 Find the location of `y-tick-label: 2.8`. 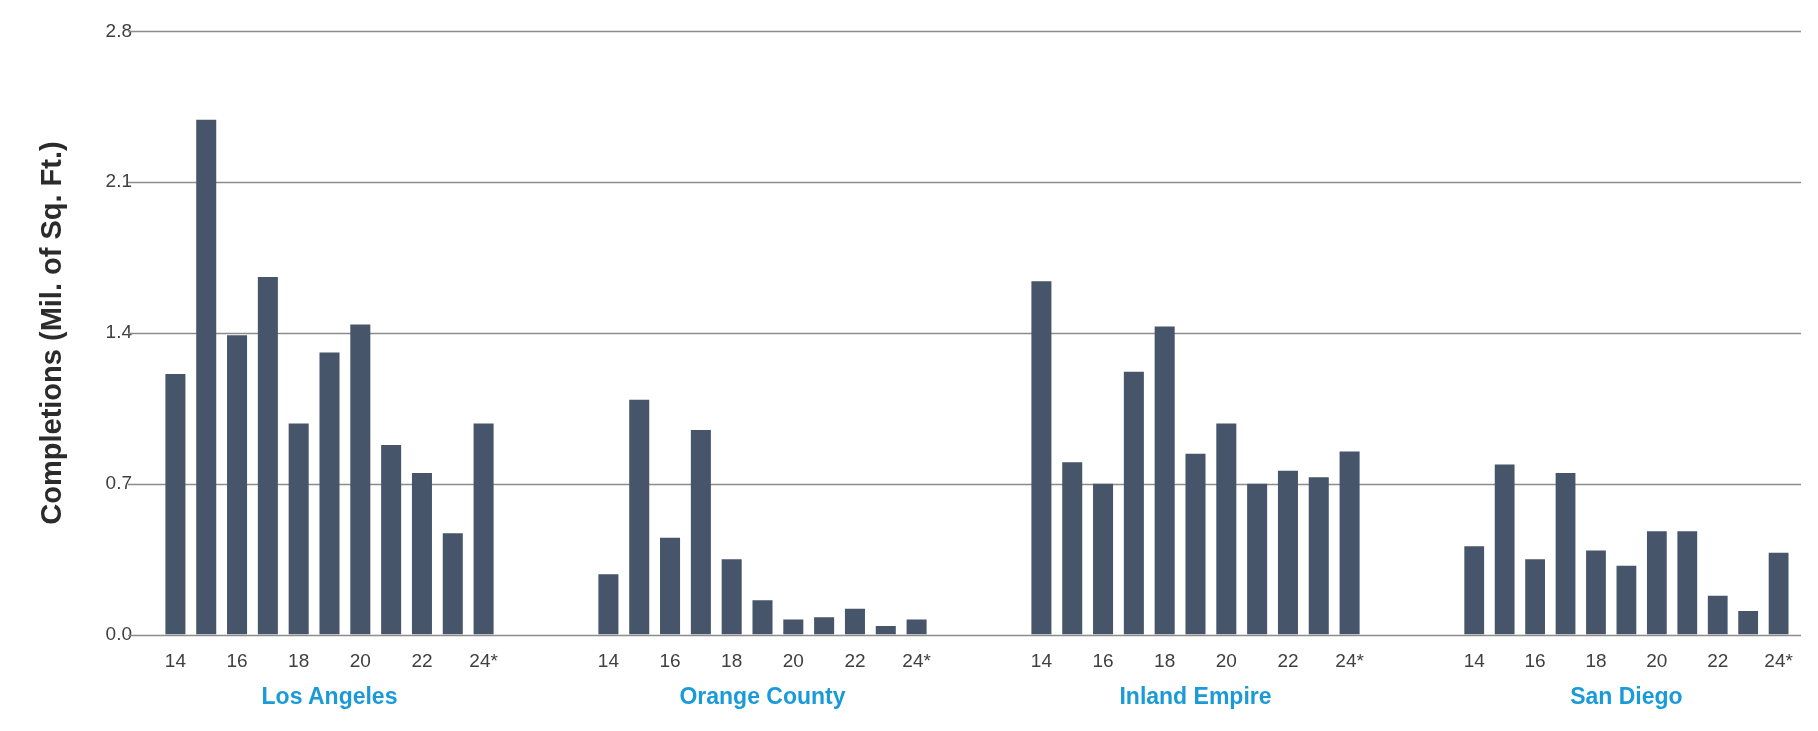

y-tick-label: 2.8 is located at coordinates (118, 30).